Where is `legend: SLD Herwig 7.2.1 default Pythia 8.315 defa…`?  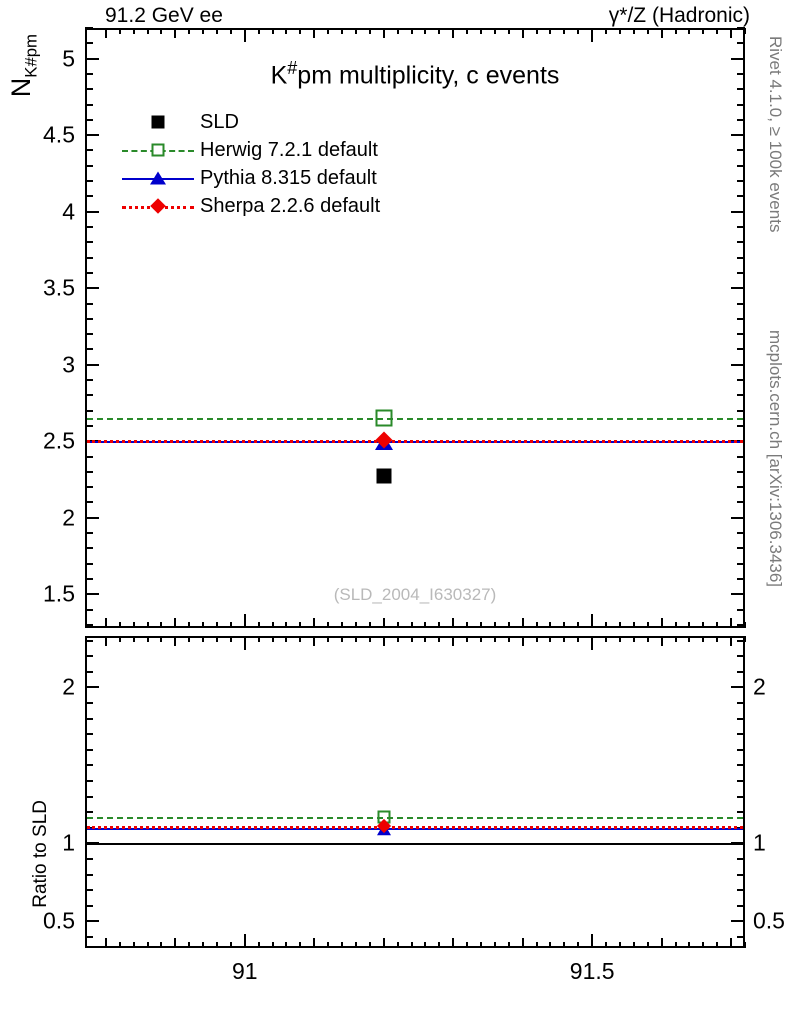
legend: SLD Herwig 7.2.1 default Pythia 8.315 defa… is located at coordinates (251, 164).